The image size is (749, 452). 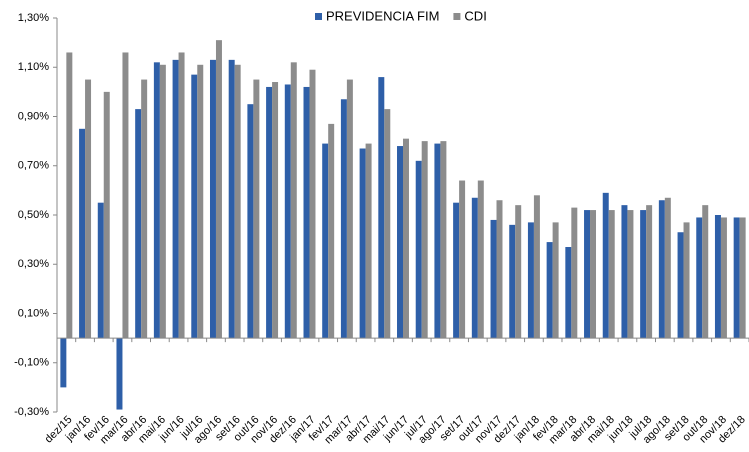 What do you see at coordinates (33, 166) in the screenshot?
I see `y-tick-label: 0,70%` at bounding box center [33, 166].